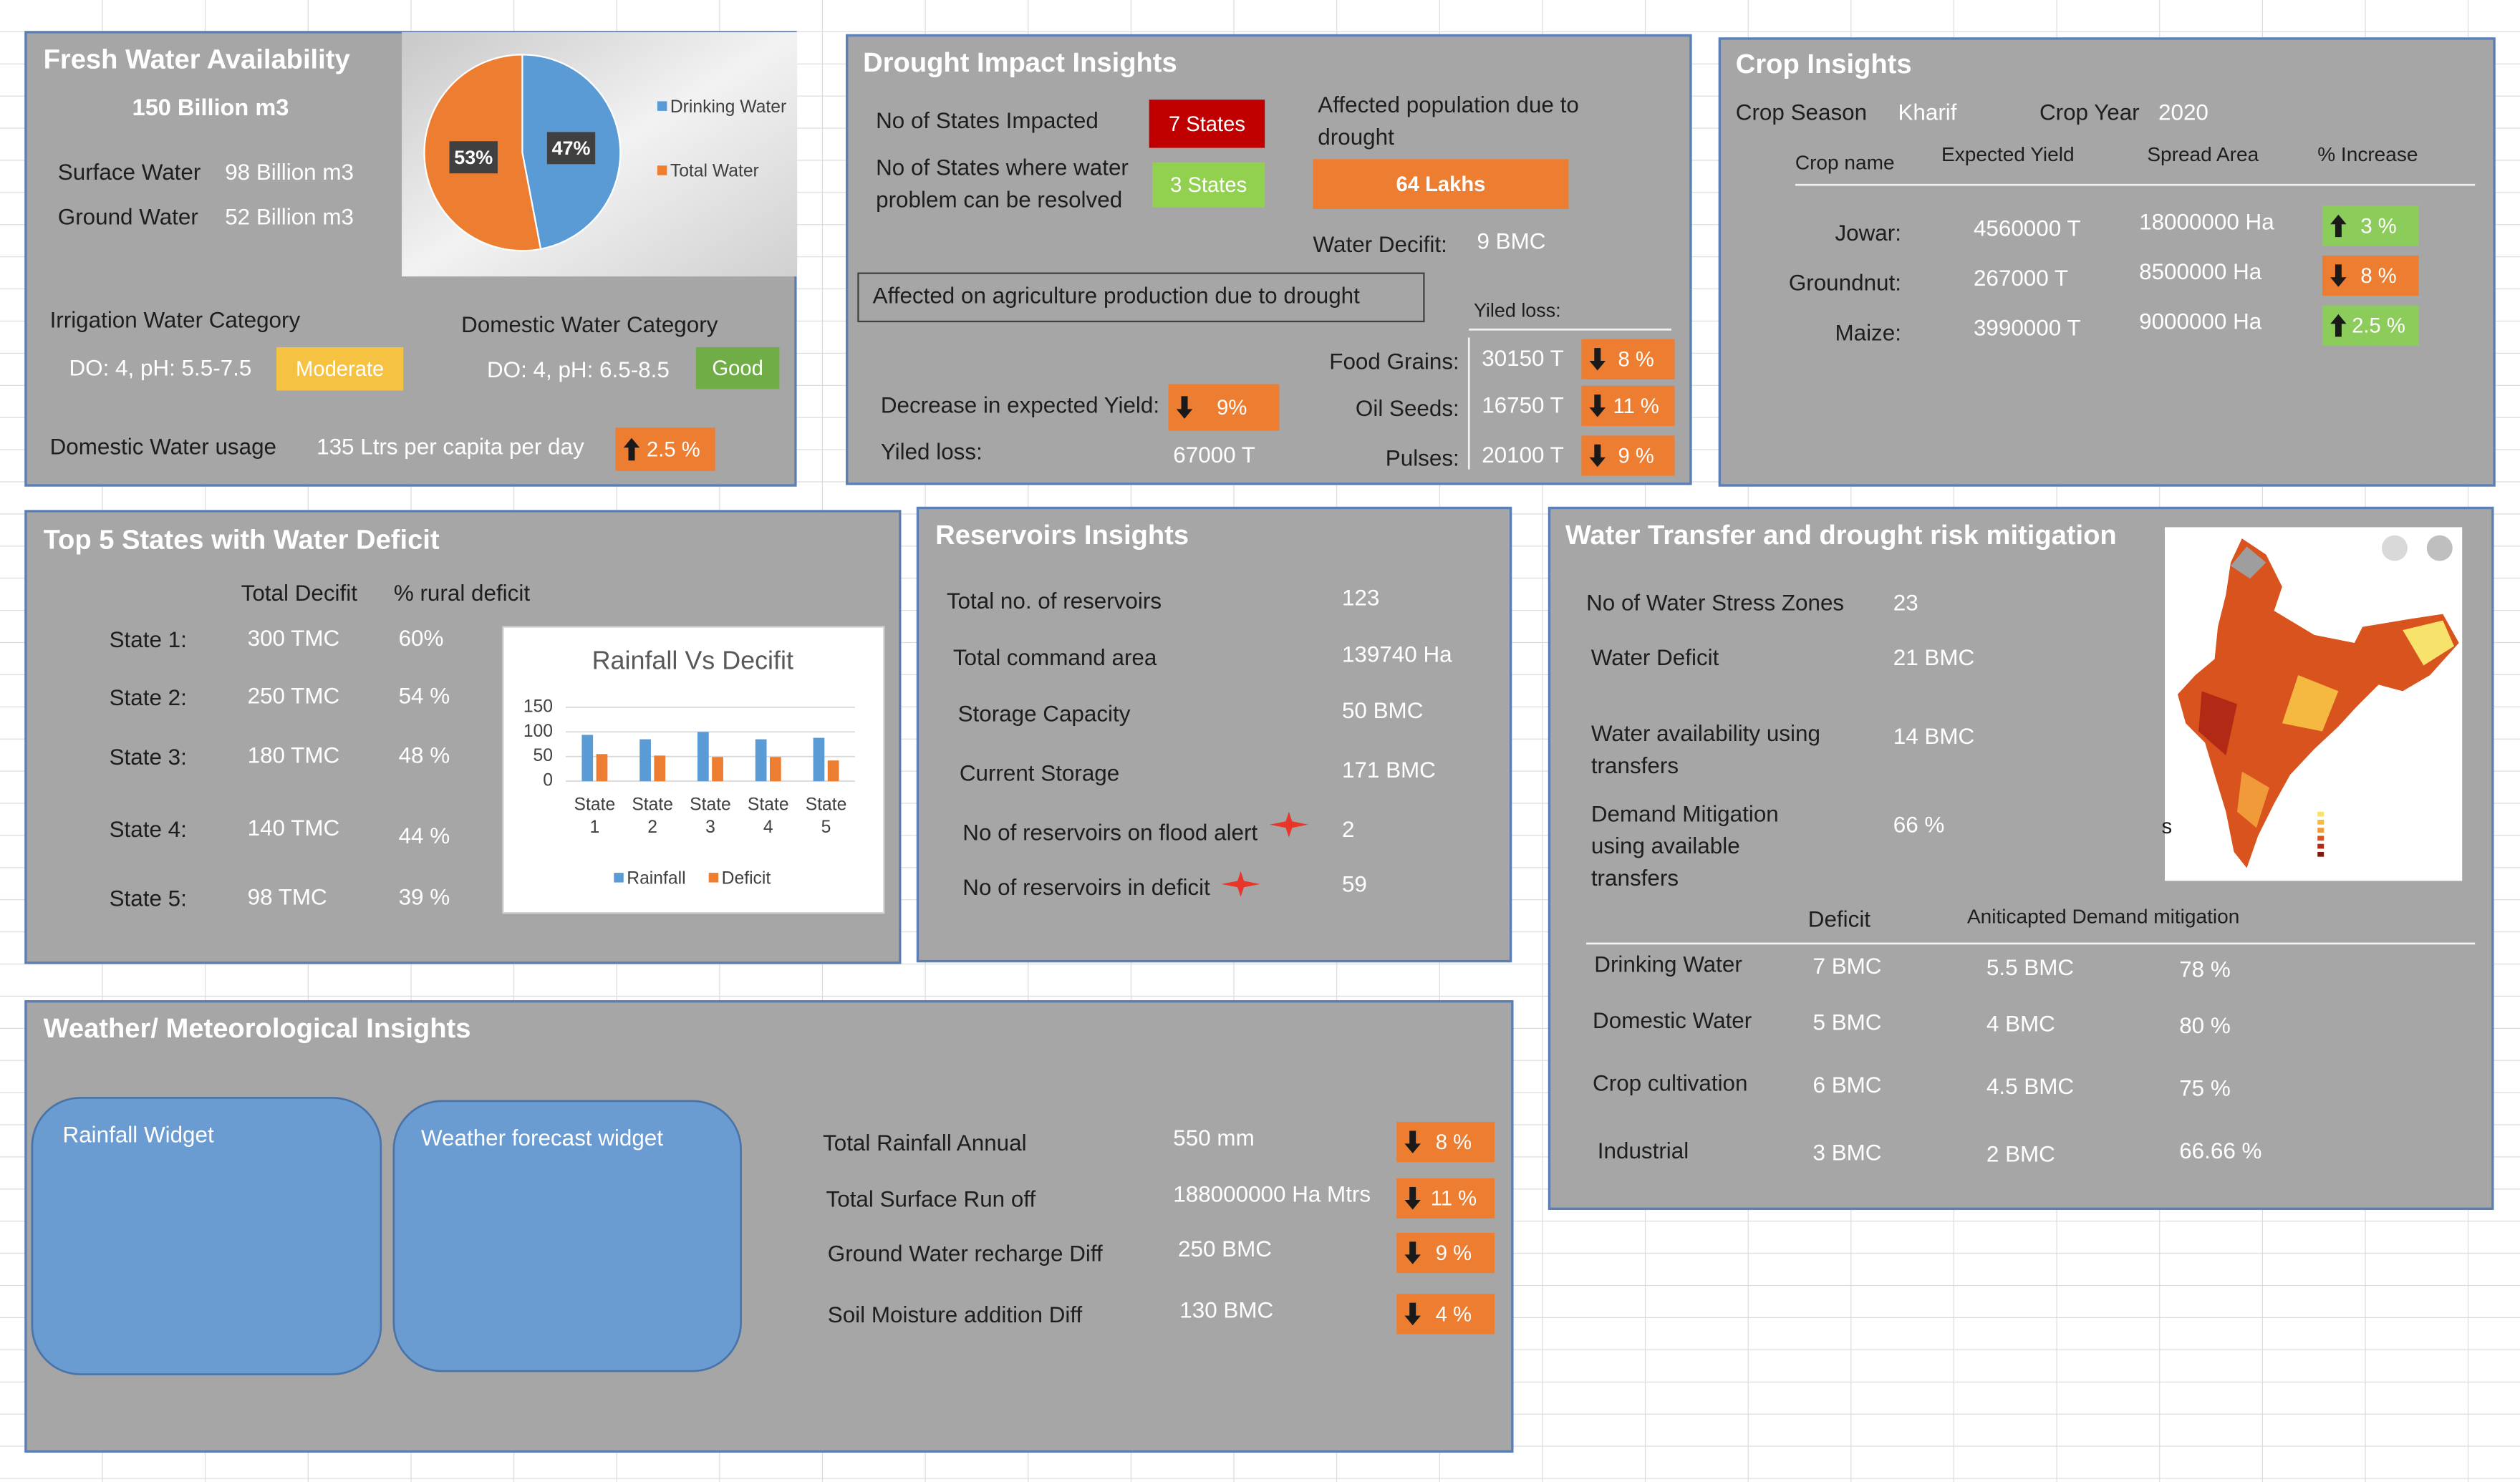 The image size is (2520, 1482). Describe the element at coordinates (1213, 1138) in the screenshot. I see `label: 550 mm` at that location.